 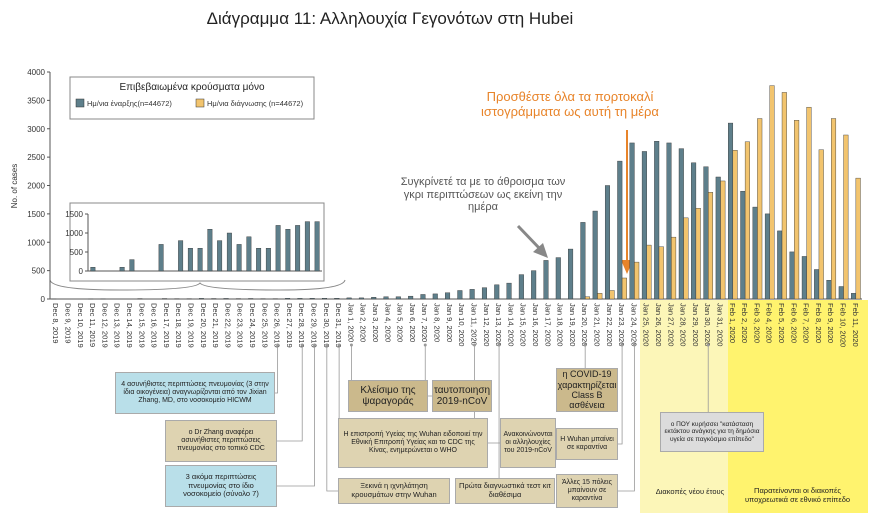 I want to click on x-tick-label: Jan 15, 2020, so click(x=523, y=324).